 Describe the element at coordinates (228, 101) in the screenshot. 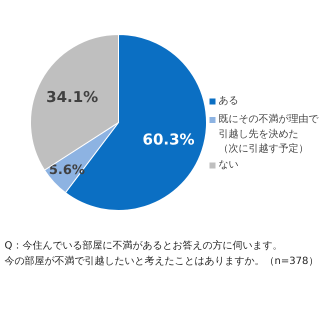

I see `legend-label: ある` at that location.